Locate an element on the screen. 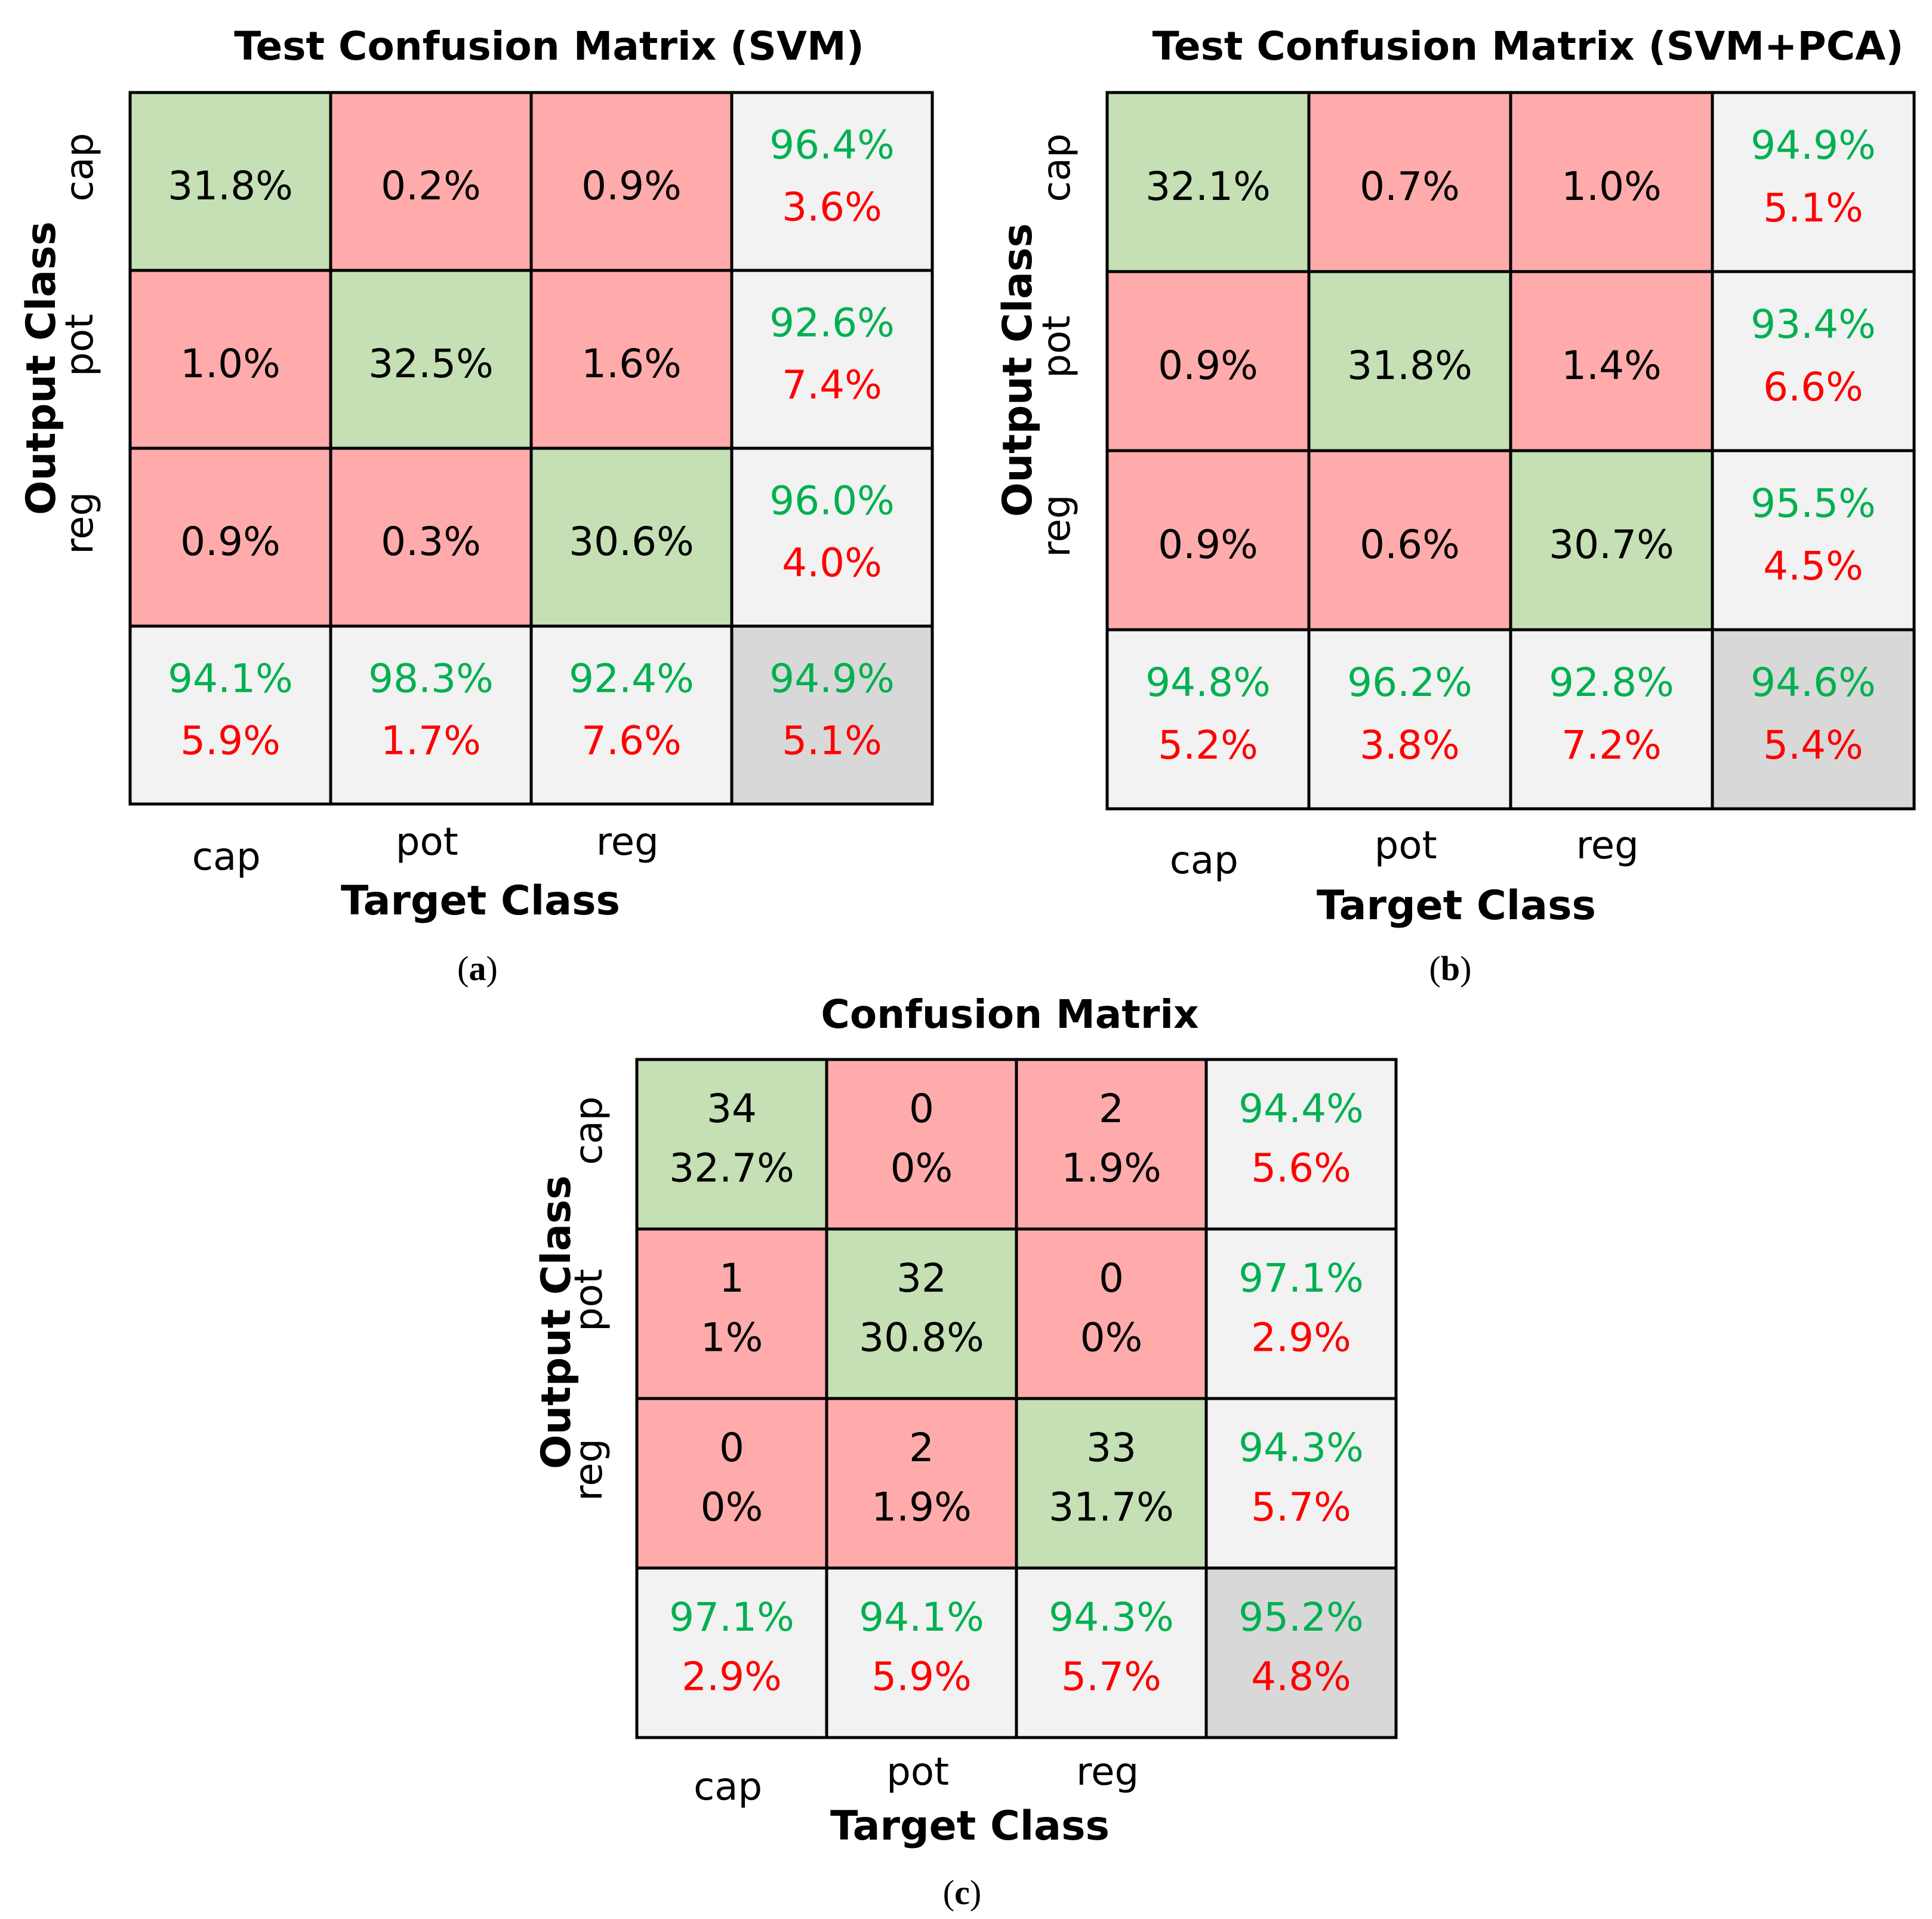  cell-value: 98.3% is located at coordinates (431, 678).